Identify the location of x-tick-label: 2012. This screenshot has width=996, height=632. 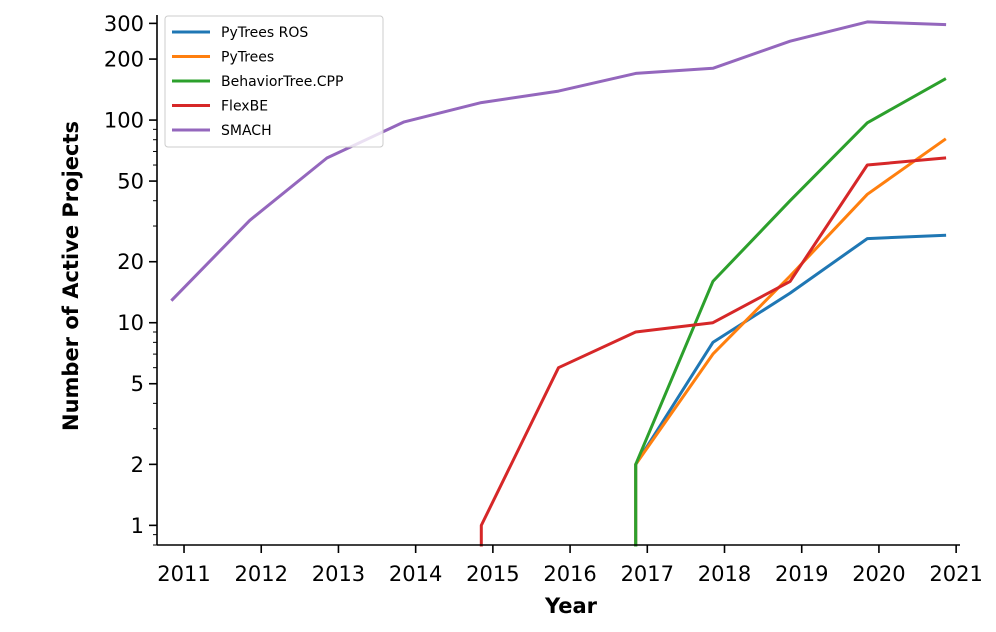
(261, 574).